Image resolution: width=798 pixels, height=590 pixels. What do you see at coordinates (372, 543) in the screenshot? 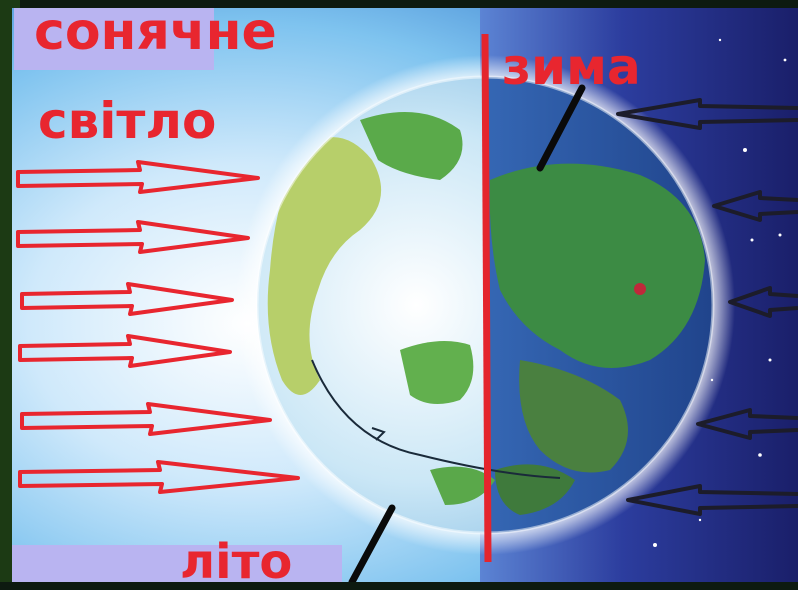
I see `earth-axis-bottom` at bounding box center [372, 543].